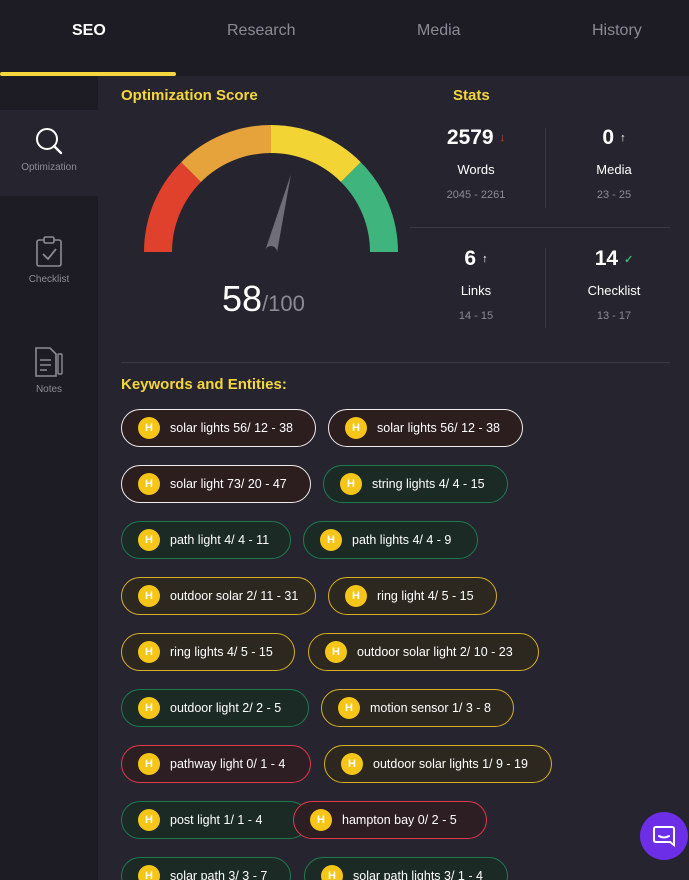 The image size is (689, 880). What do you see at coordinates (614, 316) in the screenshot?
I see `stat-range: 13 - 17` at bounding box center [614, 316].